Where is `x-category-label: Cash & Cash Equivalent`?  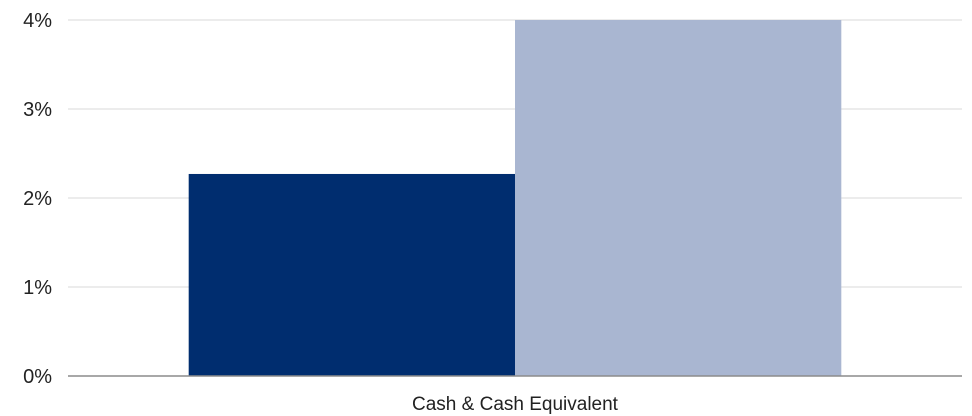
x-category-label: Cash & Cash Equivalent is located at coordinates (515, 404).